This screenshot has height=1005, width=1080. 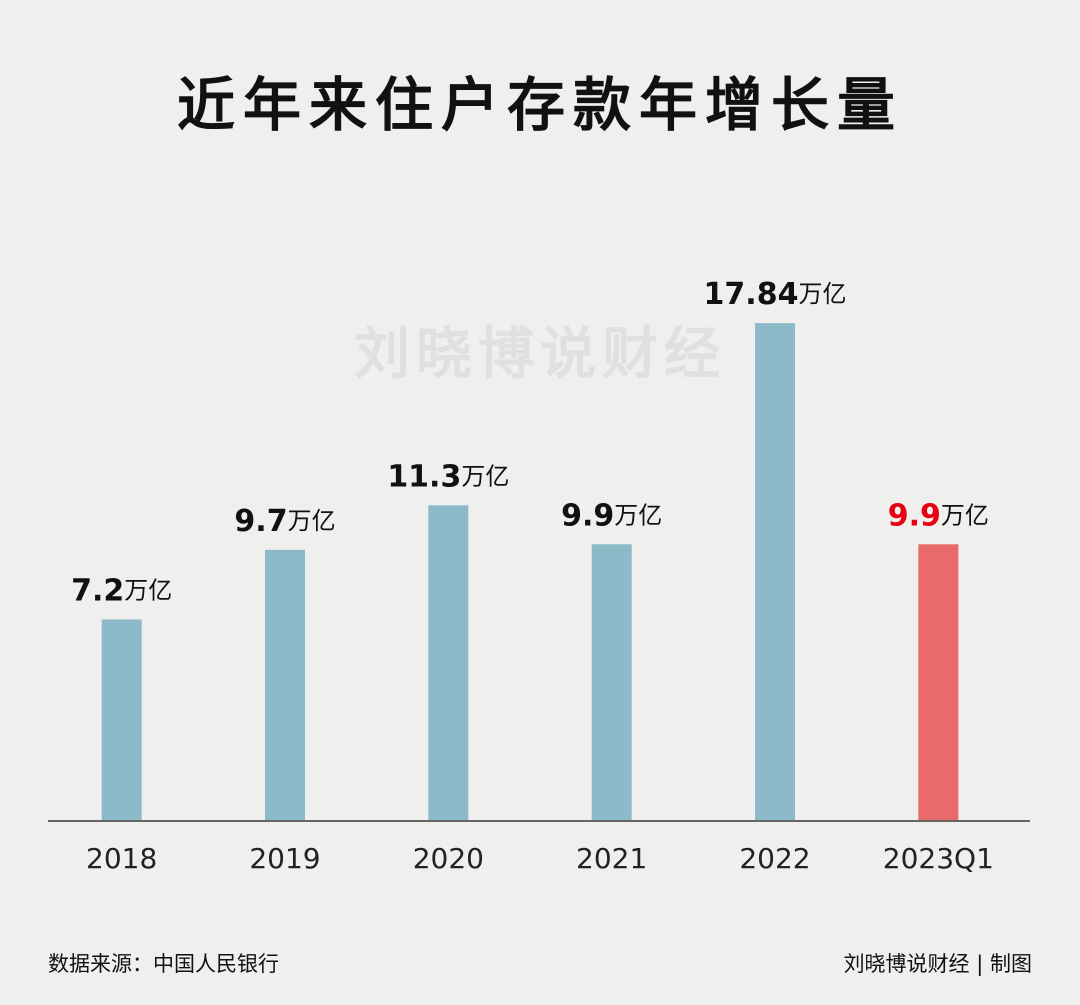 I want to click on data-label-value: 9.7, so click(x=260, y=520).